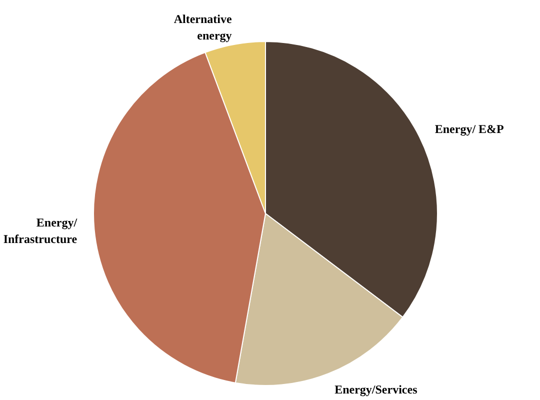 This screenshot has height=400, width=540. I want to click on slice-label: Energy/ Infrastructure, so click(40, 230).